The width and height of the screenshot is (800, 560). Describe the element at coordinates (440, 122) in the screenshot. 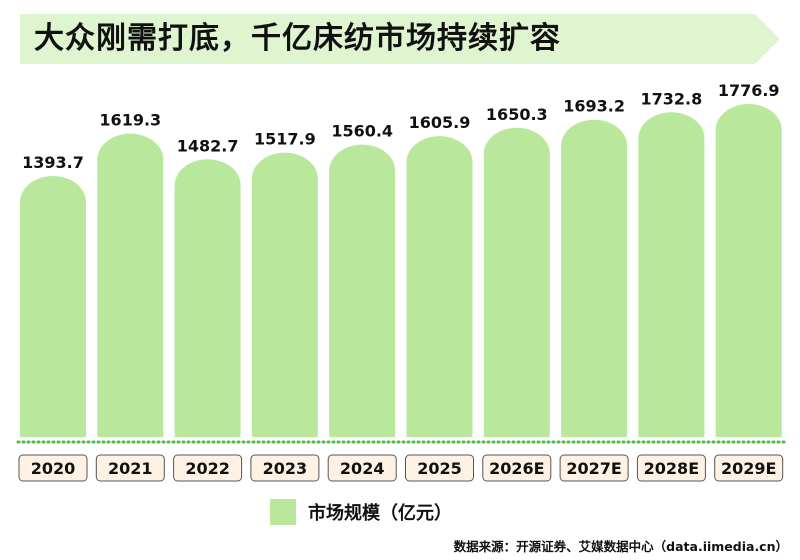

I see `data-label-2025: 1605.9` at that location.